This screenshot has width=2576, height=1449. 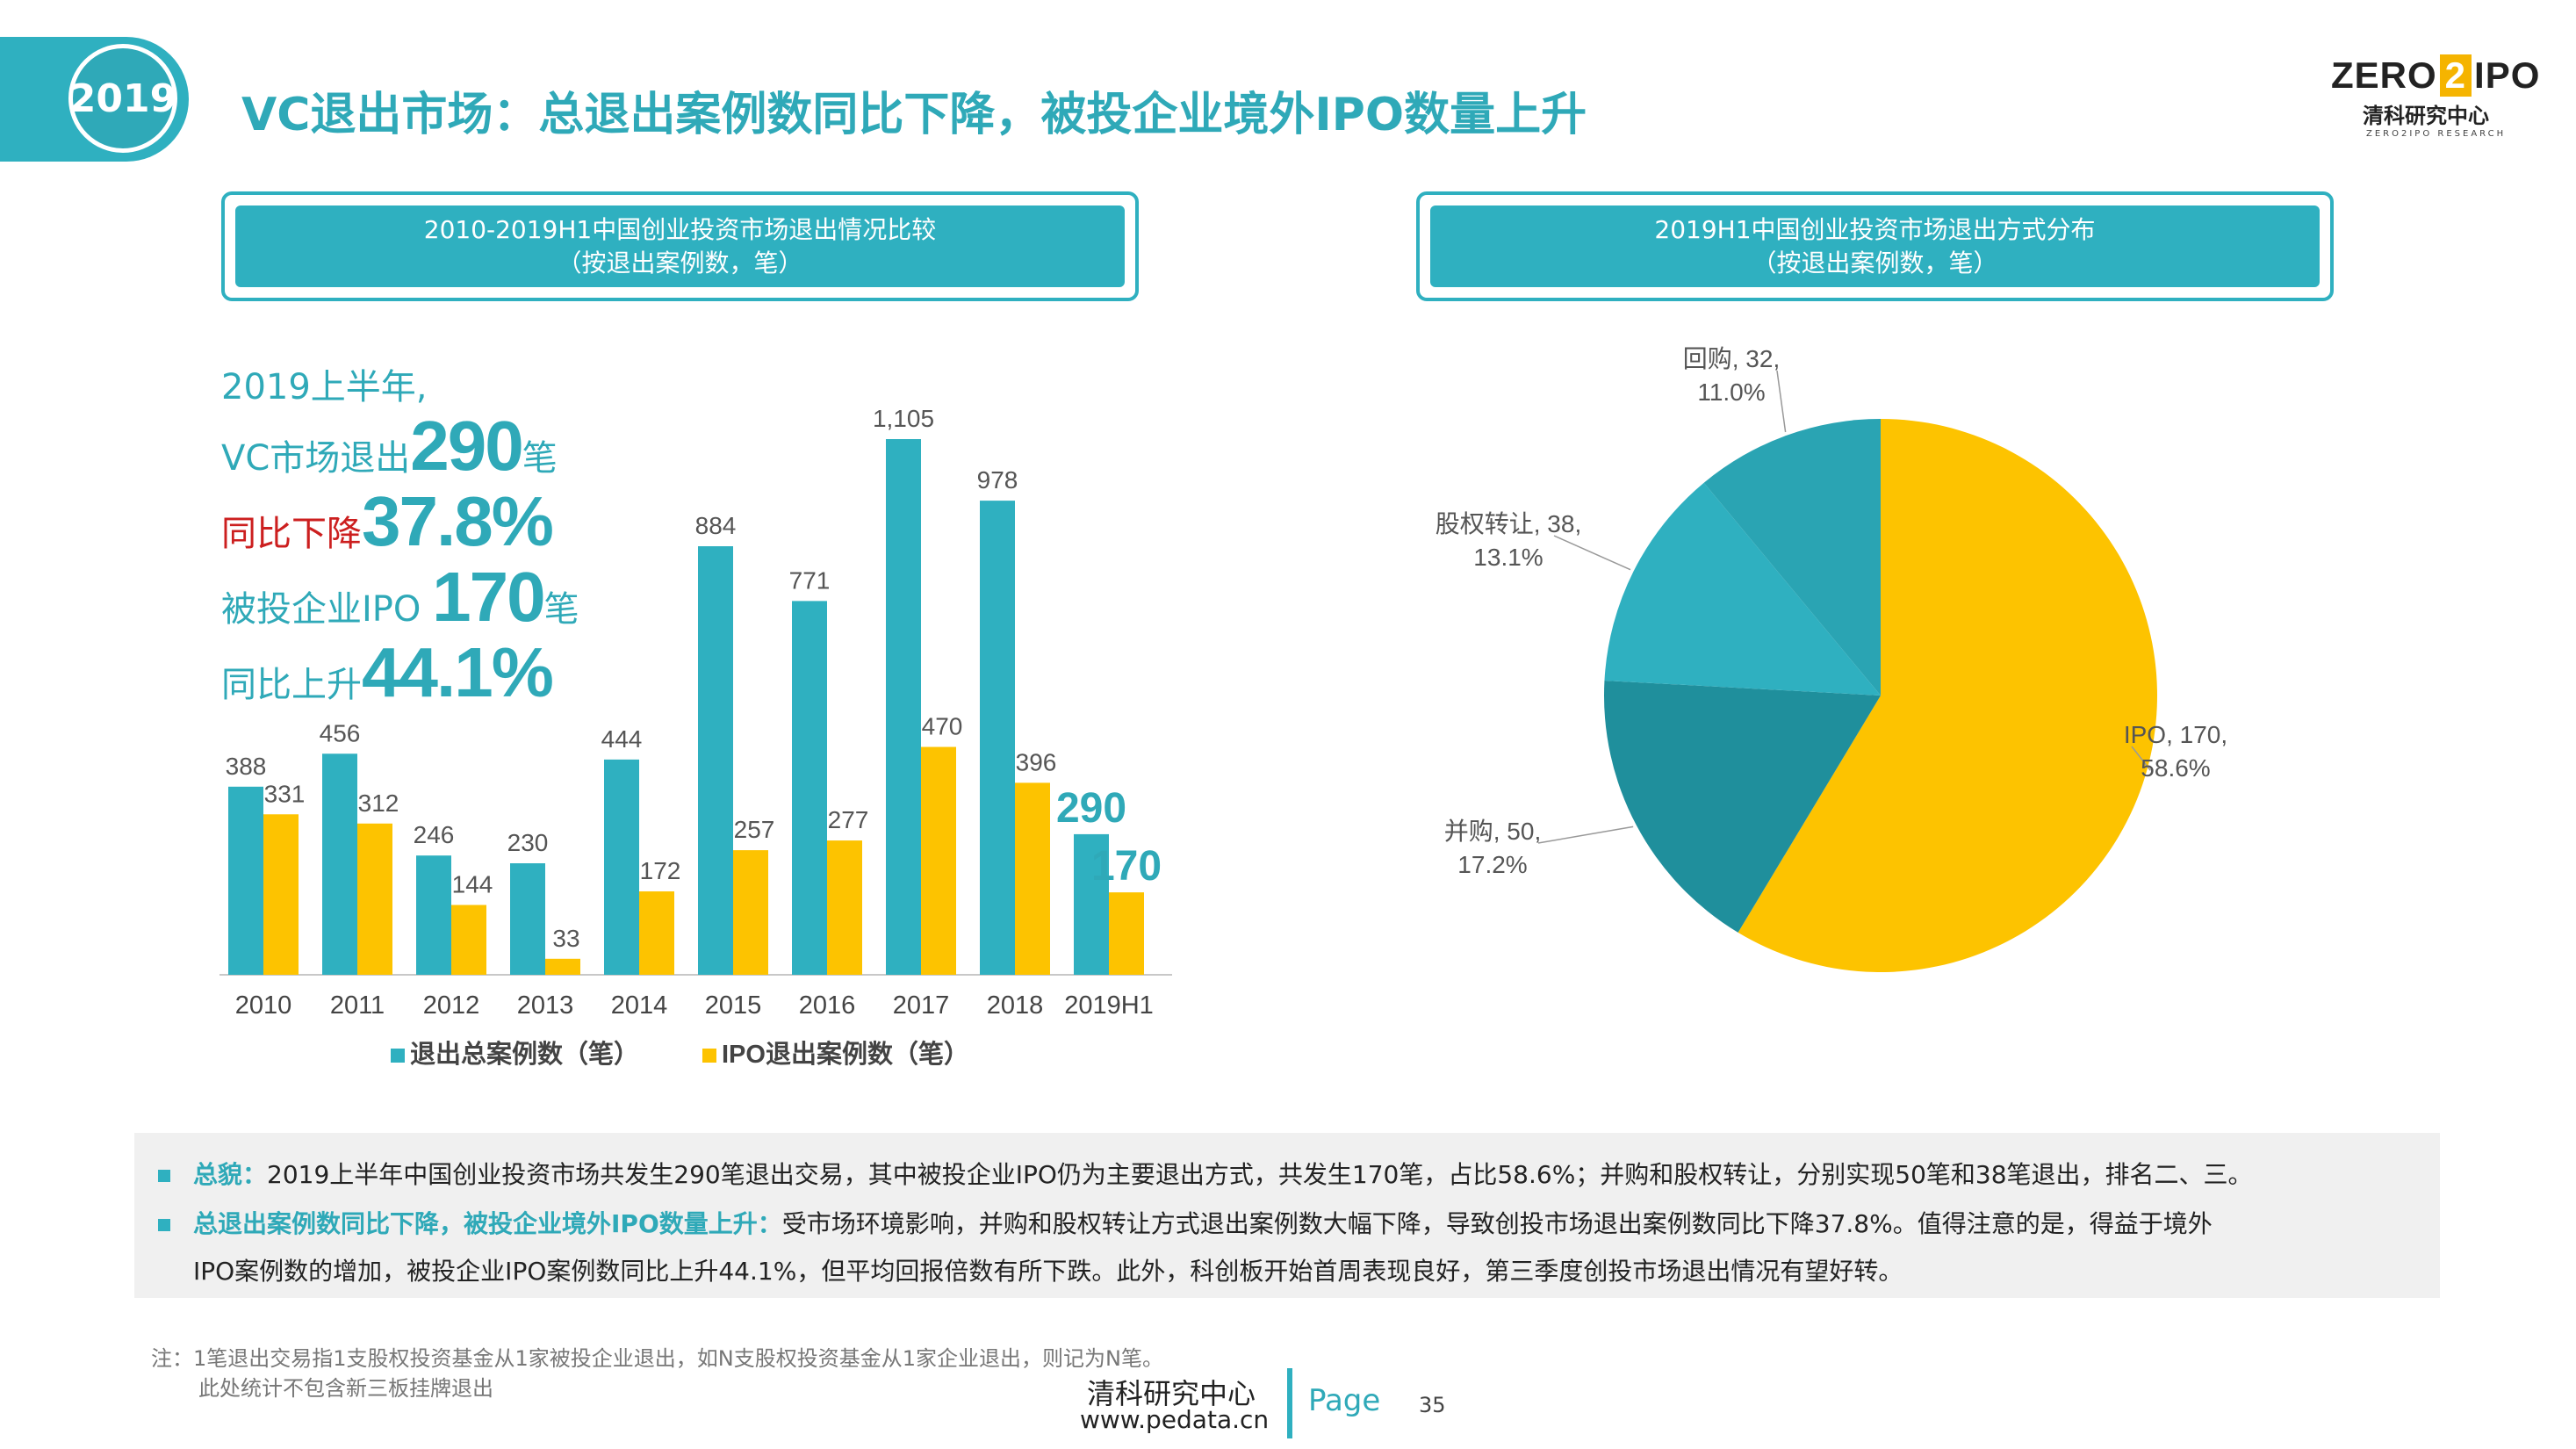 I want to click on pie-label-percent: 58.6%, so click(x=2175, y=768).